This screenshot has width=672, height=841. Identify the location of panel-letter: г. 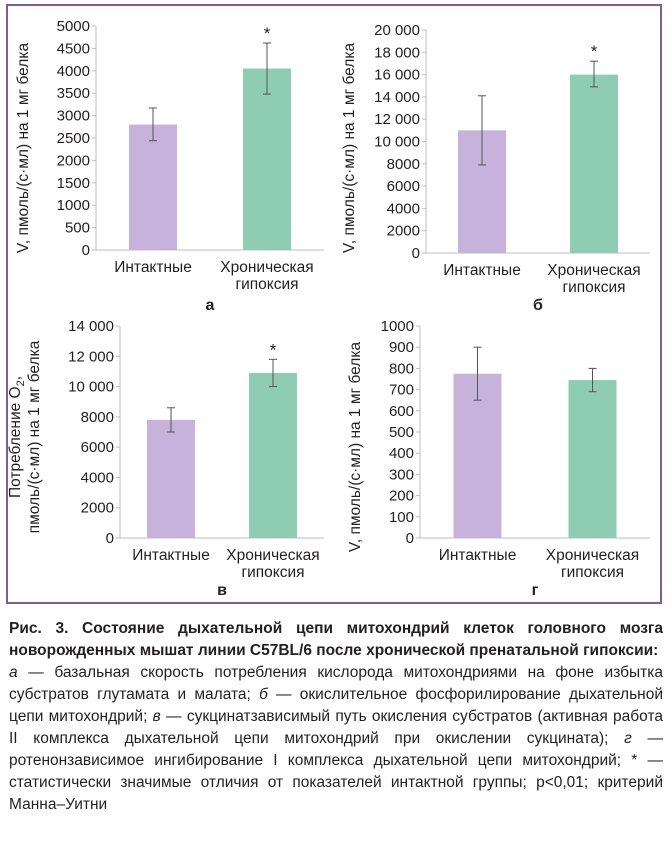
(535, 590).